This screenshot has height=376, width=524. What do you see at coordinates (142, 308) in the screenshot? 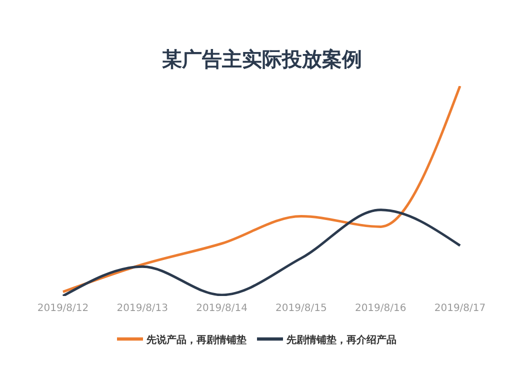
I see `x-tick-label: 2019/8/13` at bounding box center [142, 308].